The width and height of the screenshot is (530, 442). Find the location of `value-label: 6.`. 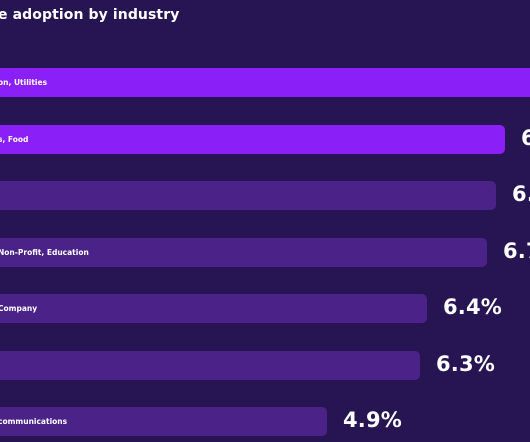

value-label: 6. is located at coordinates (521, 194).